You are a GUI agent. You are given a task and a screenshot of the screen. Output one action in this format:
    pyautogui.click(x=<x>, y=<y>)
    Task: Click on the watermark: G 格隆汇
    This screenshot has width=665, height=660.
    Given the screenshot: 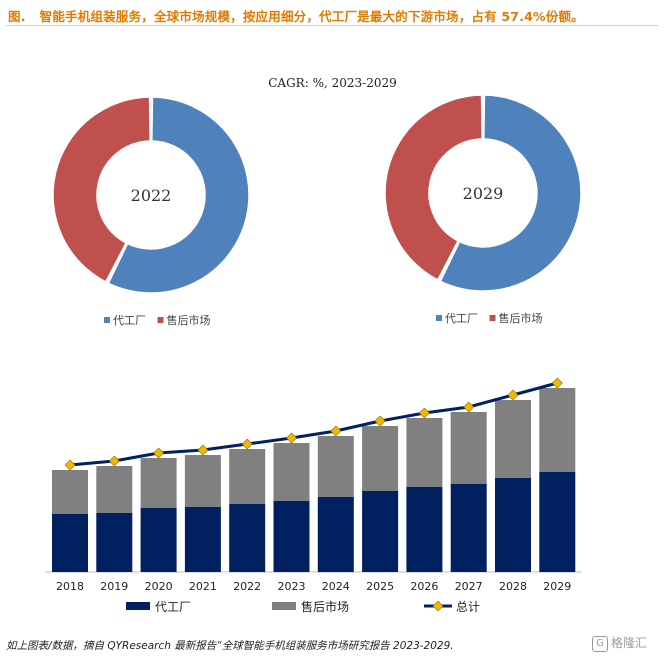 What is the action you would take?
    pyautogui.click(x=619, y=643)
    